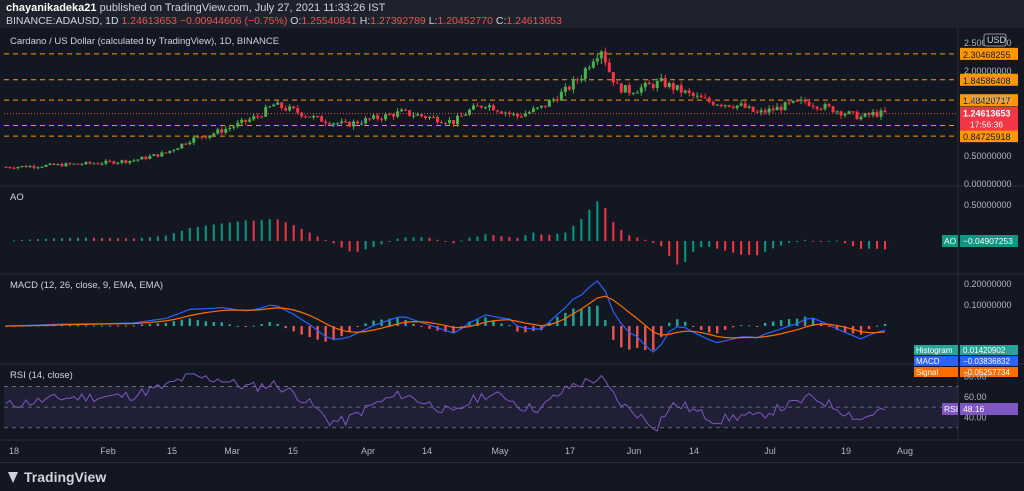  What do you see at coordinates (950, 241) in the screenshot?
I see `ao-badge-name-box` at bounding box center [950, 241].